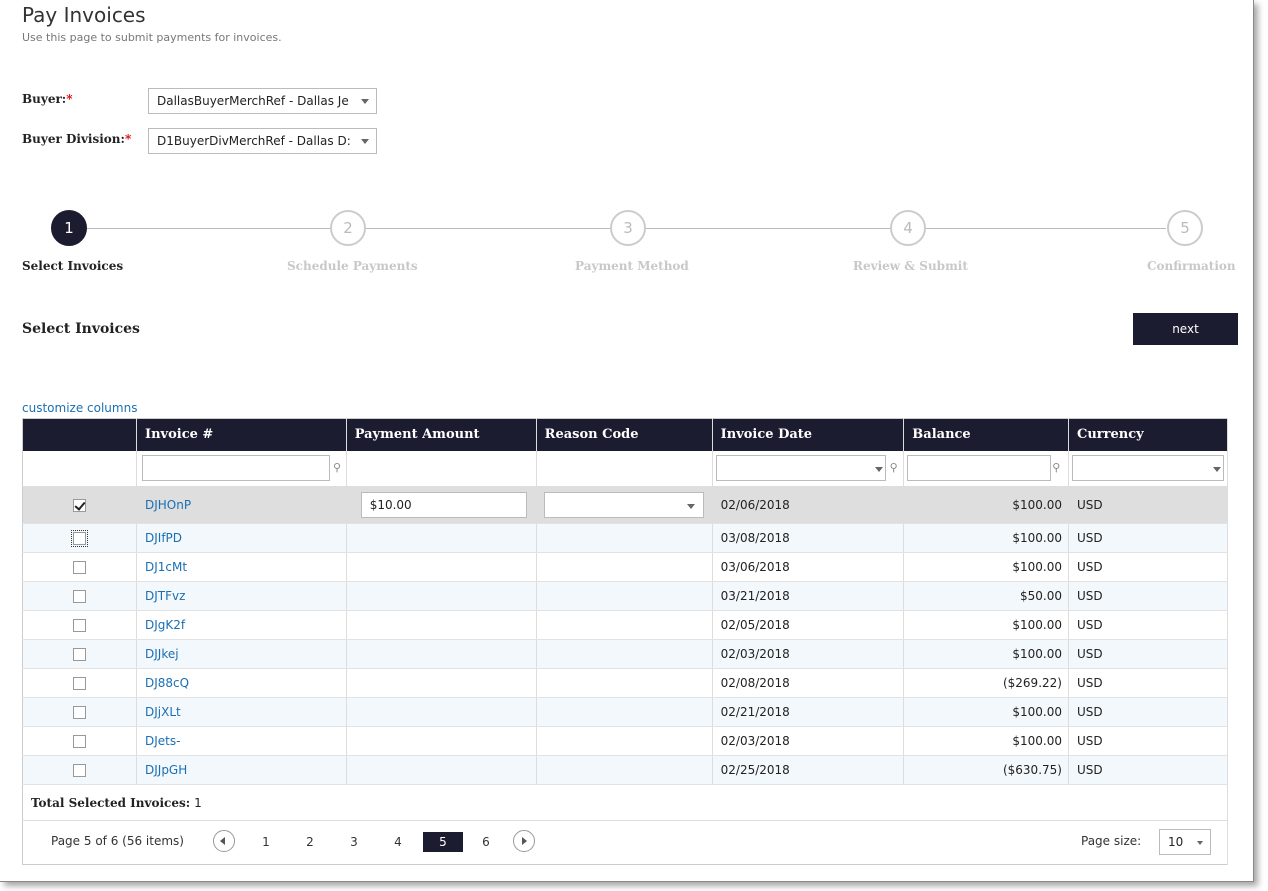 This screenshot has height=891, width=1268. What do you see at coordinates (69, 228) in the screenshot?
I see `step-1-circle: 1` at bounding box center [69, 228].